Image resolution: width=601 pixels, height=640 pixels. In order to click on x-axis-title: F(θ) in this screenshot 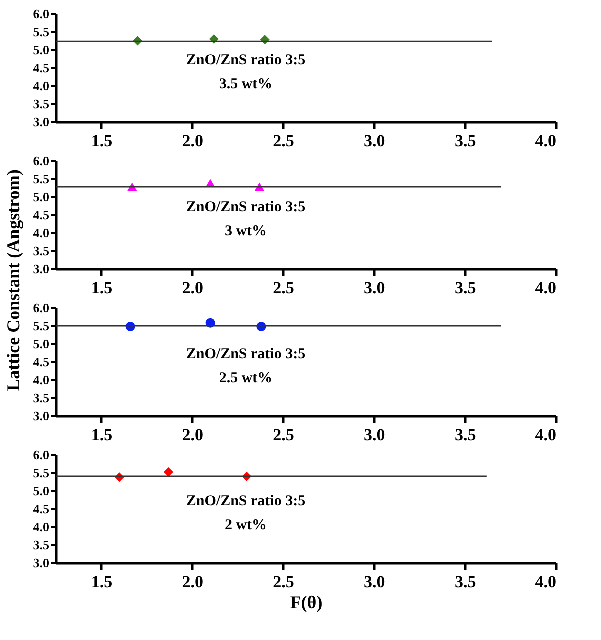, I will do `click(306, 602)`.